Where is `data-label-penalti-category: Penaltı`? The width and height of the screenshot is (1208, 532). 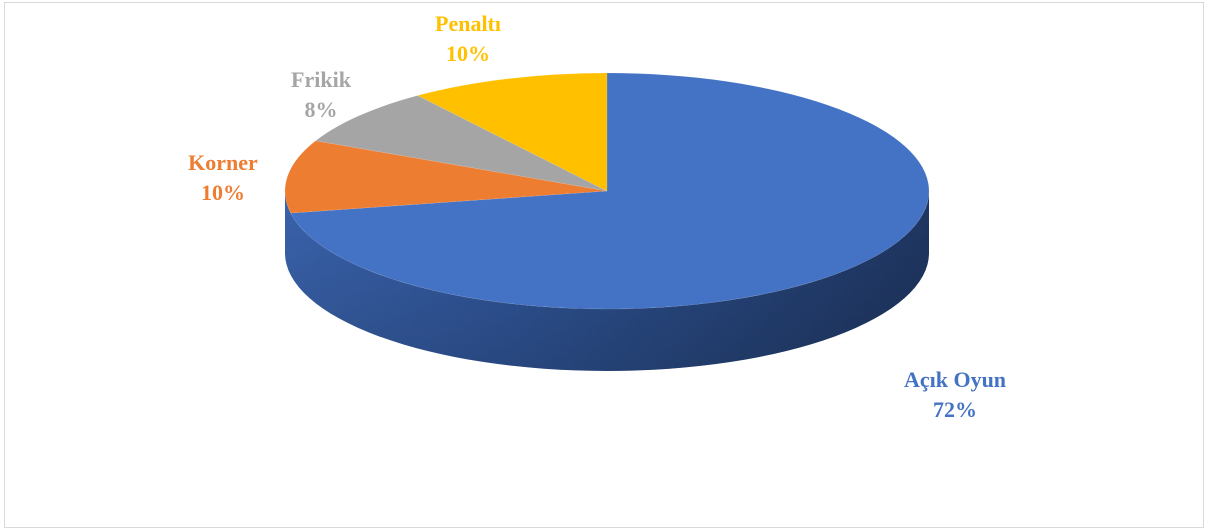
data-label-penalti-category: Penaltı is located at coordinates (468, 23).